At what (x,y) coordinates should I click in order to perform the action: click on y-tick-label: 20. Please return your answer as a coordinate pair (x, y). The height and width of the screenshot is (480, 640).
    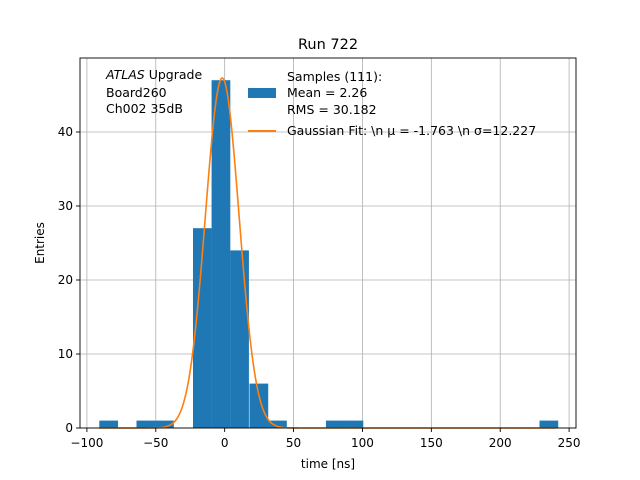
    Looking at the image, I should click on (65, 280).